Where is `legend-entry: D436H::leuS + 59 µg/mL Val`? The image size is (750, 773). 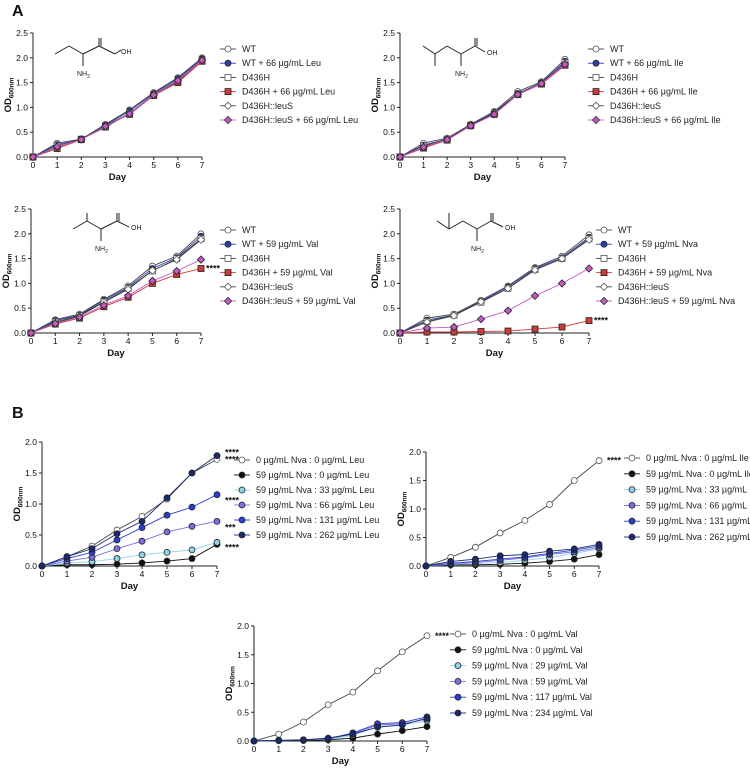
legend-entry: D436H::leuS + 59 µg/mL Val is located at coordinates (288, 301).